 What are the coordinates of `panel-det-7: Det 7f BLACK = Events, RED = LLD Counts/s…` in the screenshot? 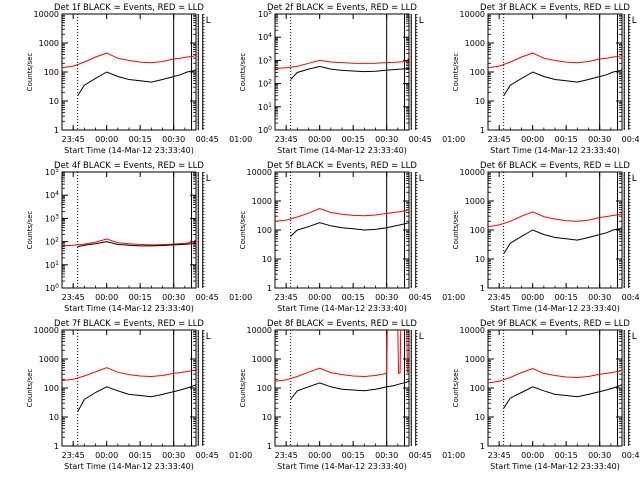 It's located at (139, 395).